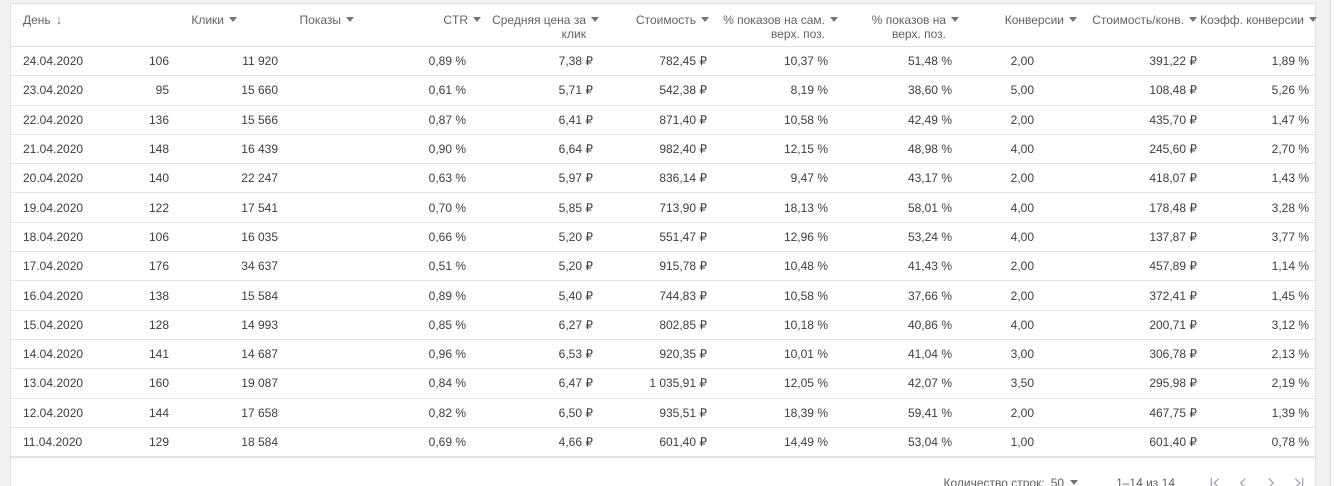  I want to click on cell-impressions: 11 920, so click(260, 61).